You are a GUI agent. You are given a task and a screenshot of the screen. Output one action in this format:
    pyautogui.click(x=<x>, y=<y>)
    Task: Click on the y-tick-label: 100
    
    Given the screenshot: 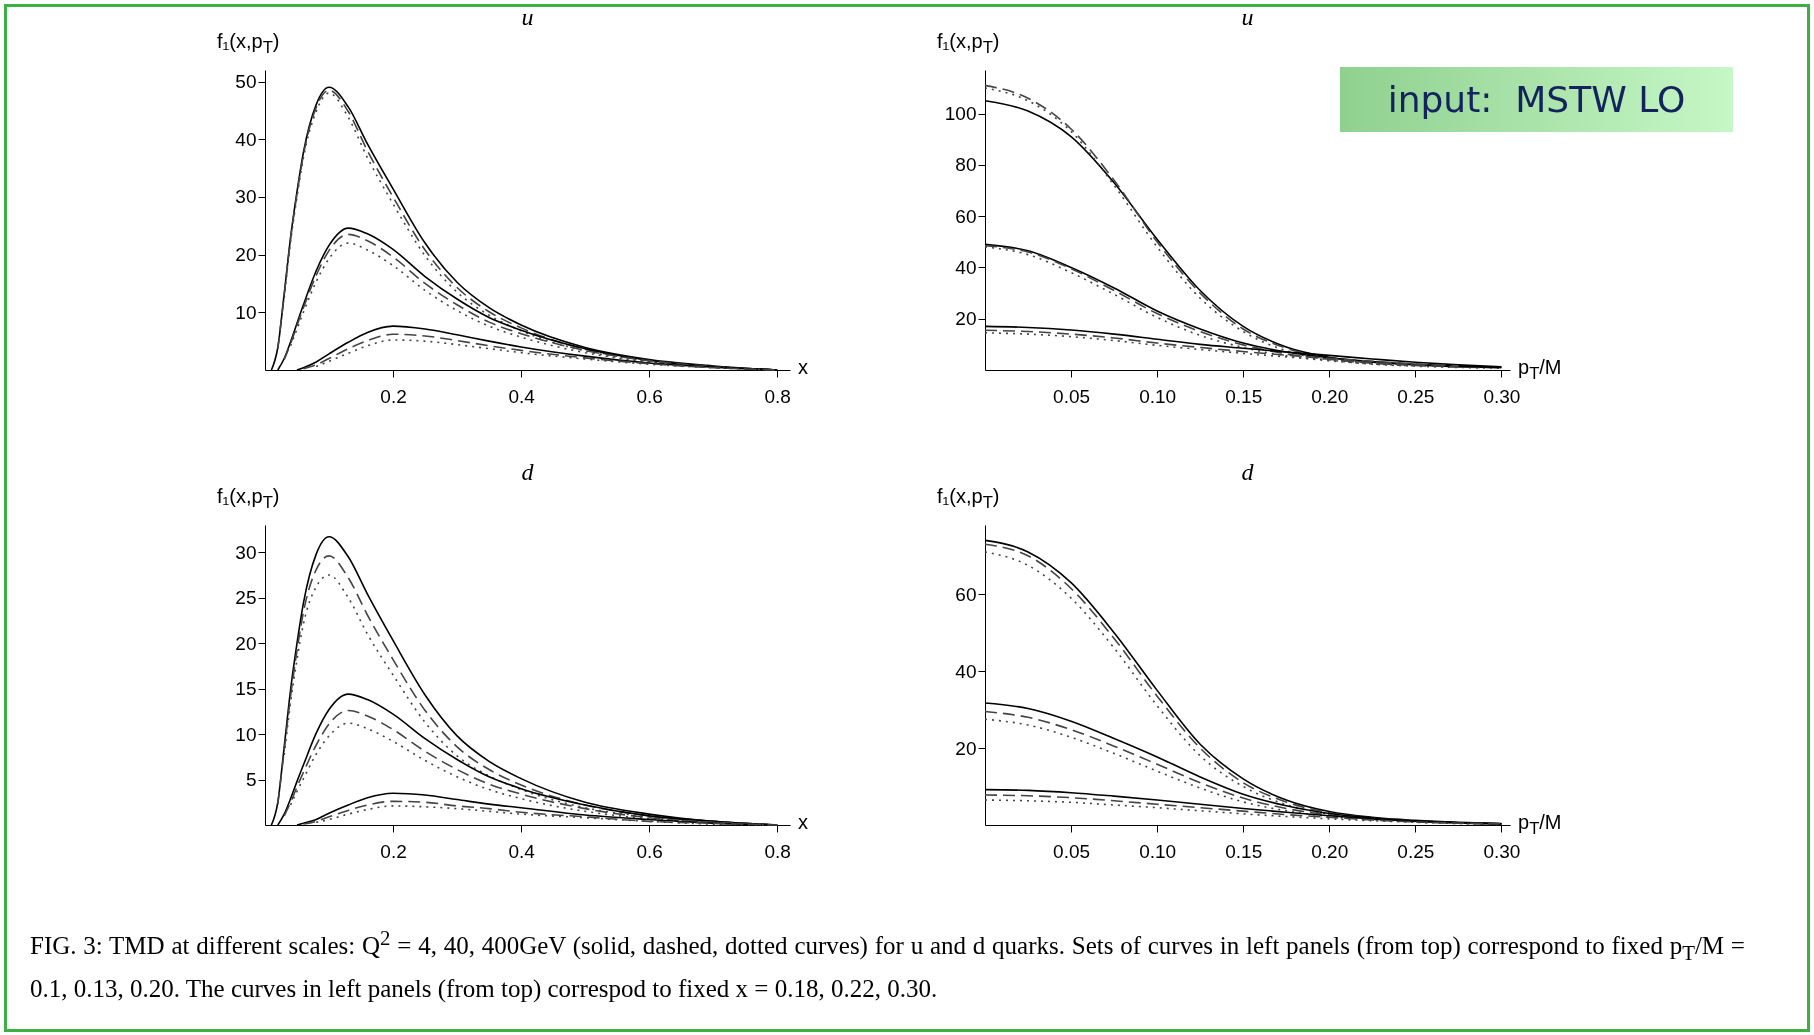 What is the action you would take?
    pyautogui.click(x=960, y=114)
    